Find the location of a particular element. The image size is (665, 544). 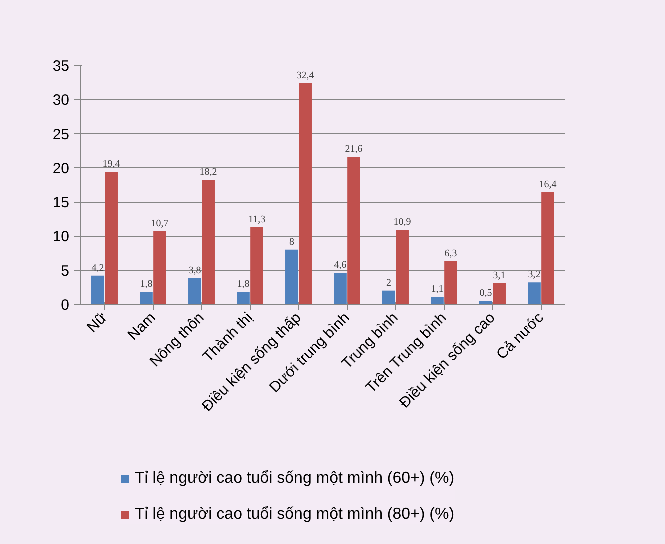

y-tick-label: 10 is located at coordinates (61, 237).